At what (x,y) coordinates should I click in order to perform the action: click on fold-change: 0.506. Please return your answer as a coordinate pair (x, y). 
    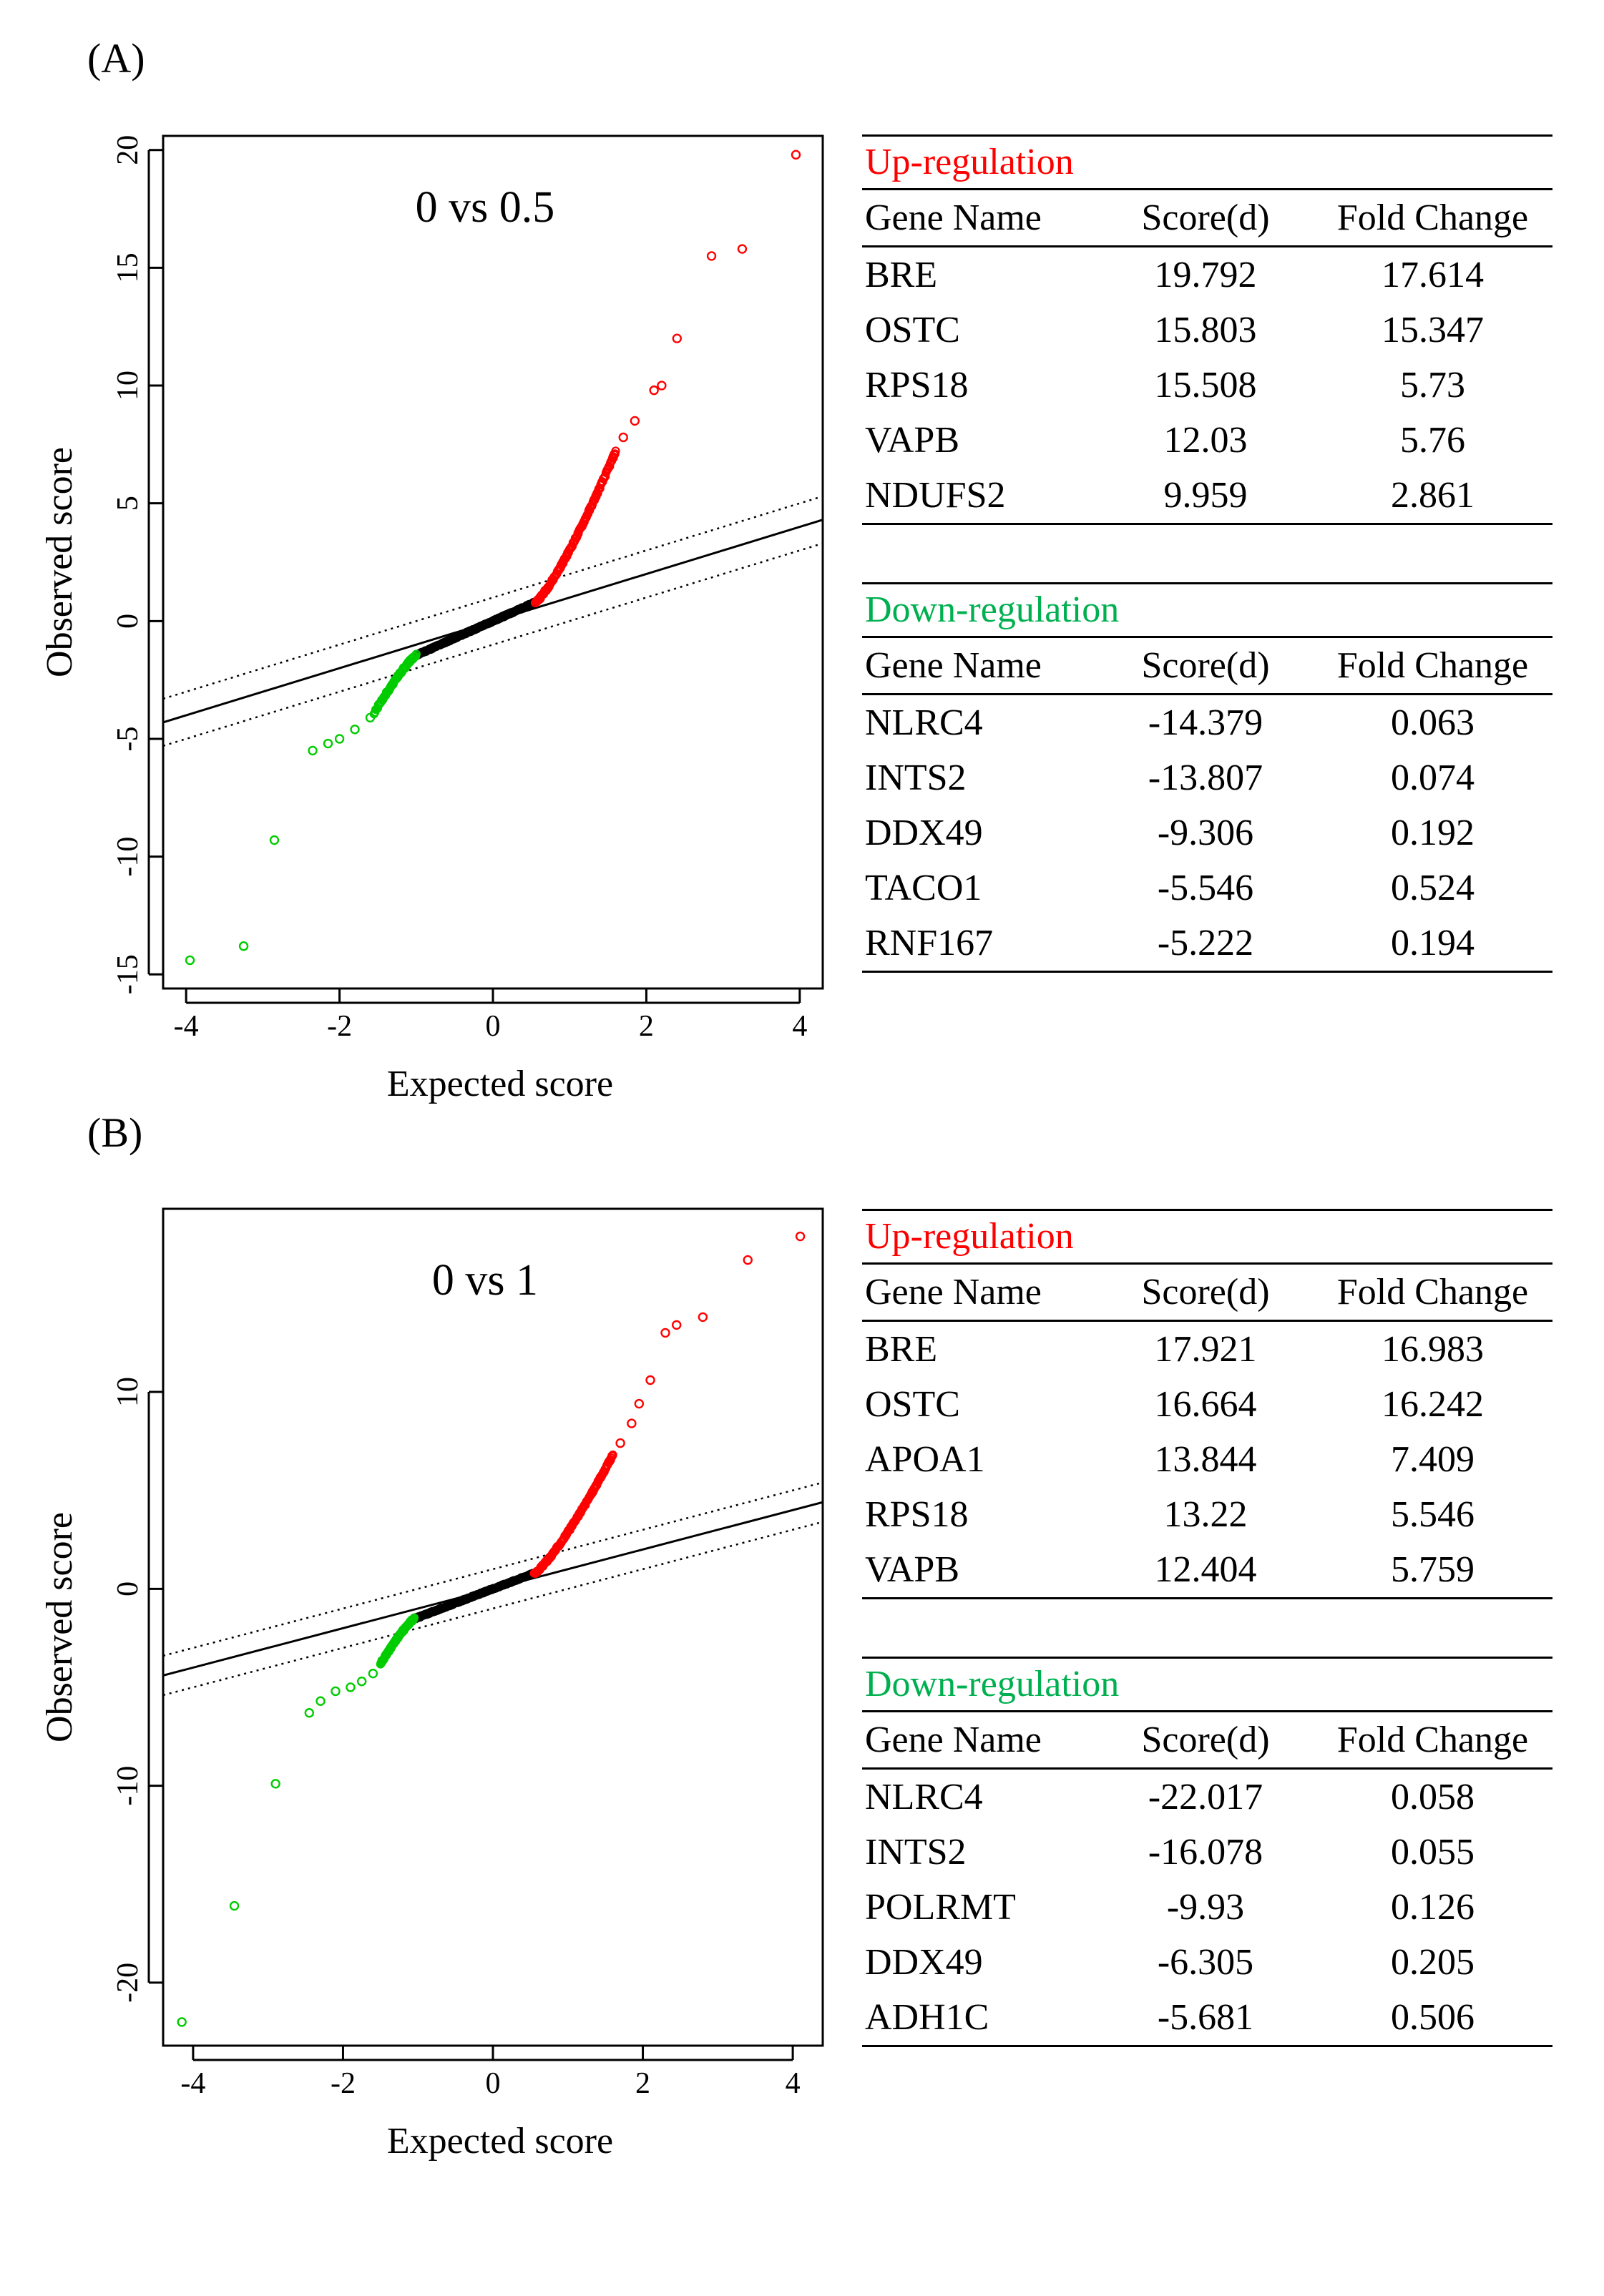
    Looking at the image, I should click on (1433, 2017).